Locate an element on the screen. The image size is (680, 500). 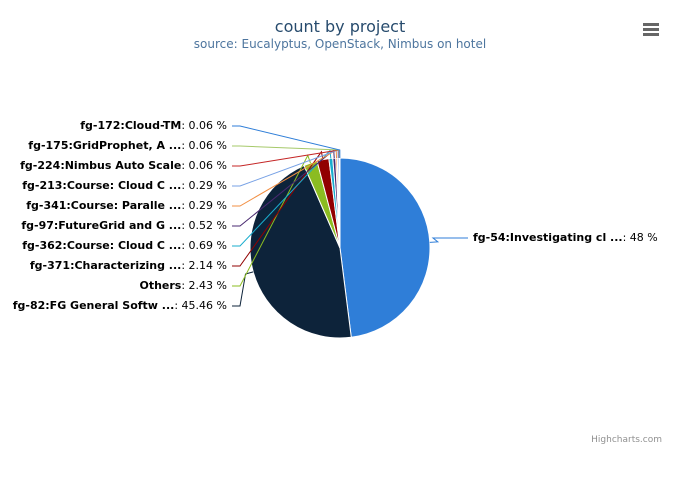
slice-label: fg-175:GridProphet, A ...: 0.06 % is located at coordinates (127, 145).